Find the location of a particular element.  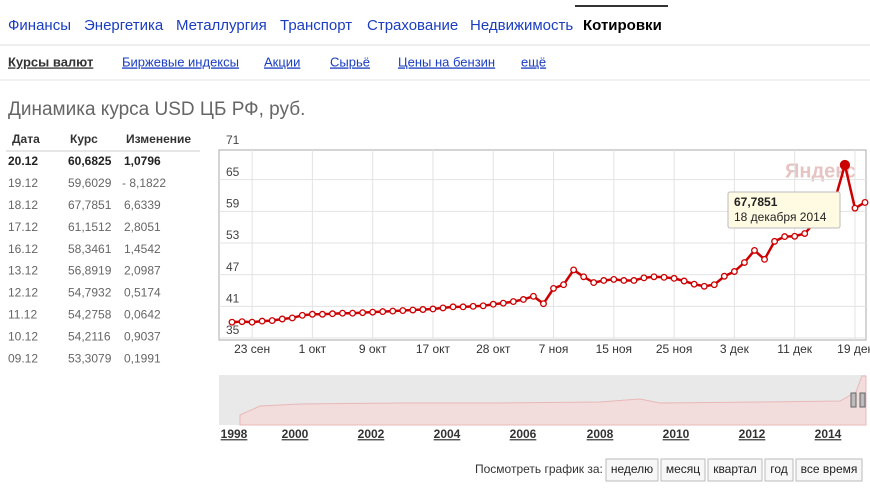

navigator-year: 2000 is located at coordinates (295, 434).